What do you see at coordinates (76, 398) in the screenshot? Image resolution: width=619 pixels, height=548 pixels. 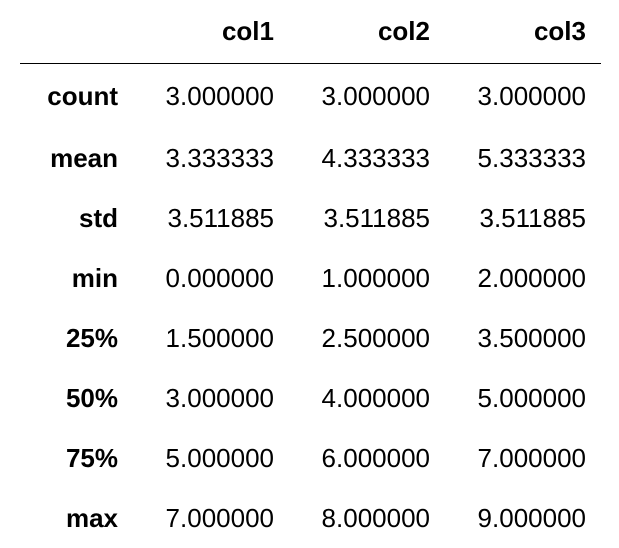 I see `row-label: 50%` at bounding box center [76, 398].